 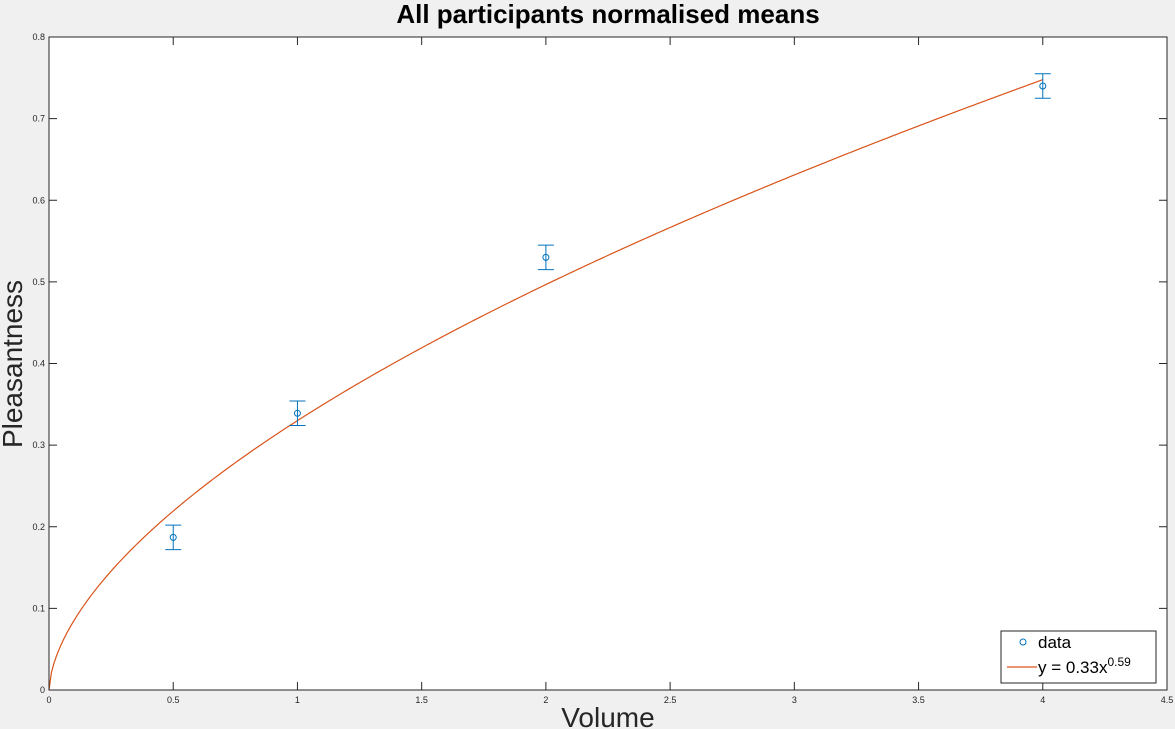 What do you see at coordinates (38, 608) in the screenshot?
I see `y-tick-label: 0.1` at bounding box center [38, 608].